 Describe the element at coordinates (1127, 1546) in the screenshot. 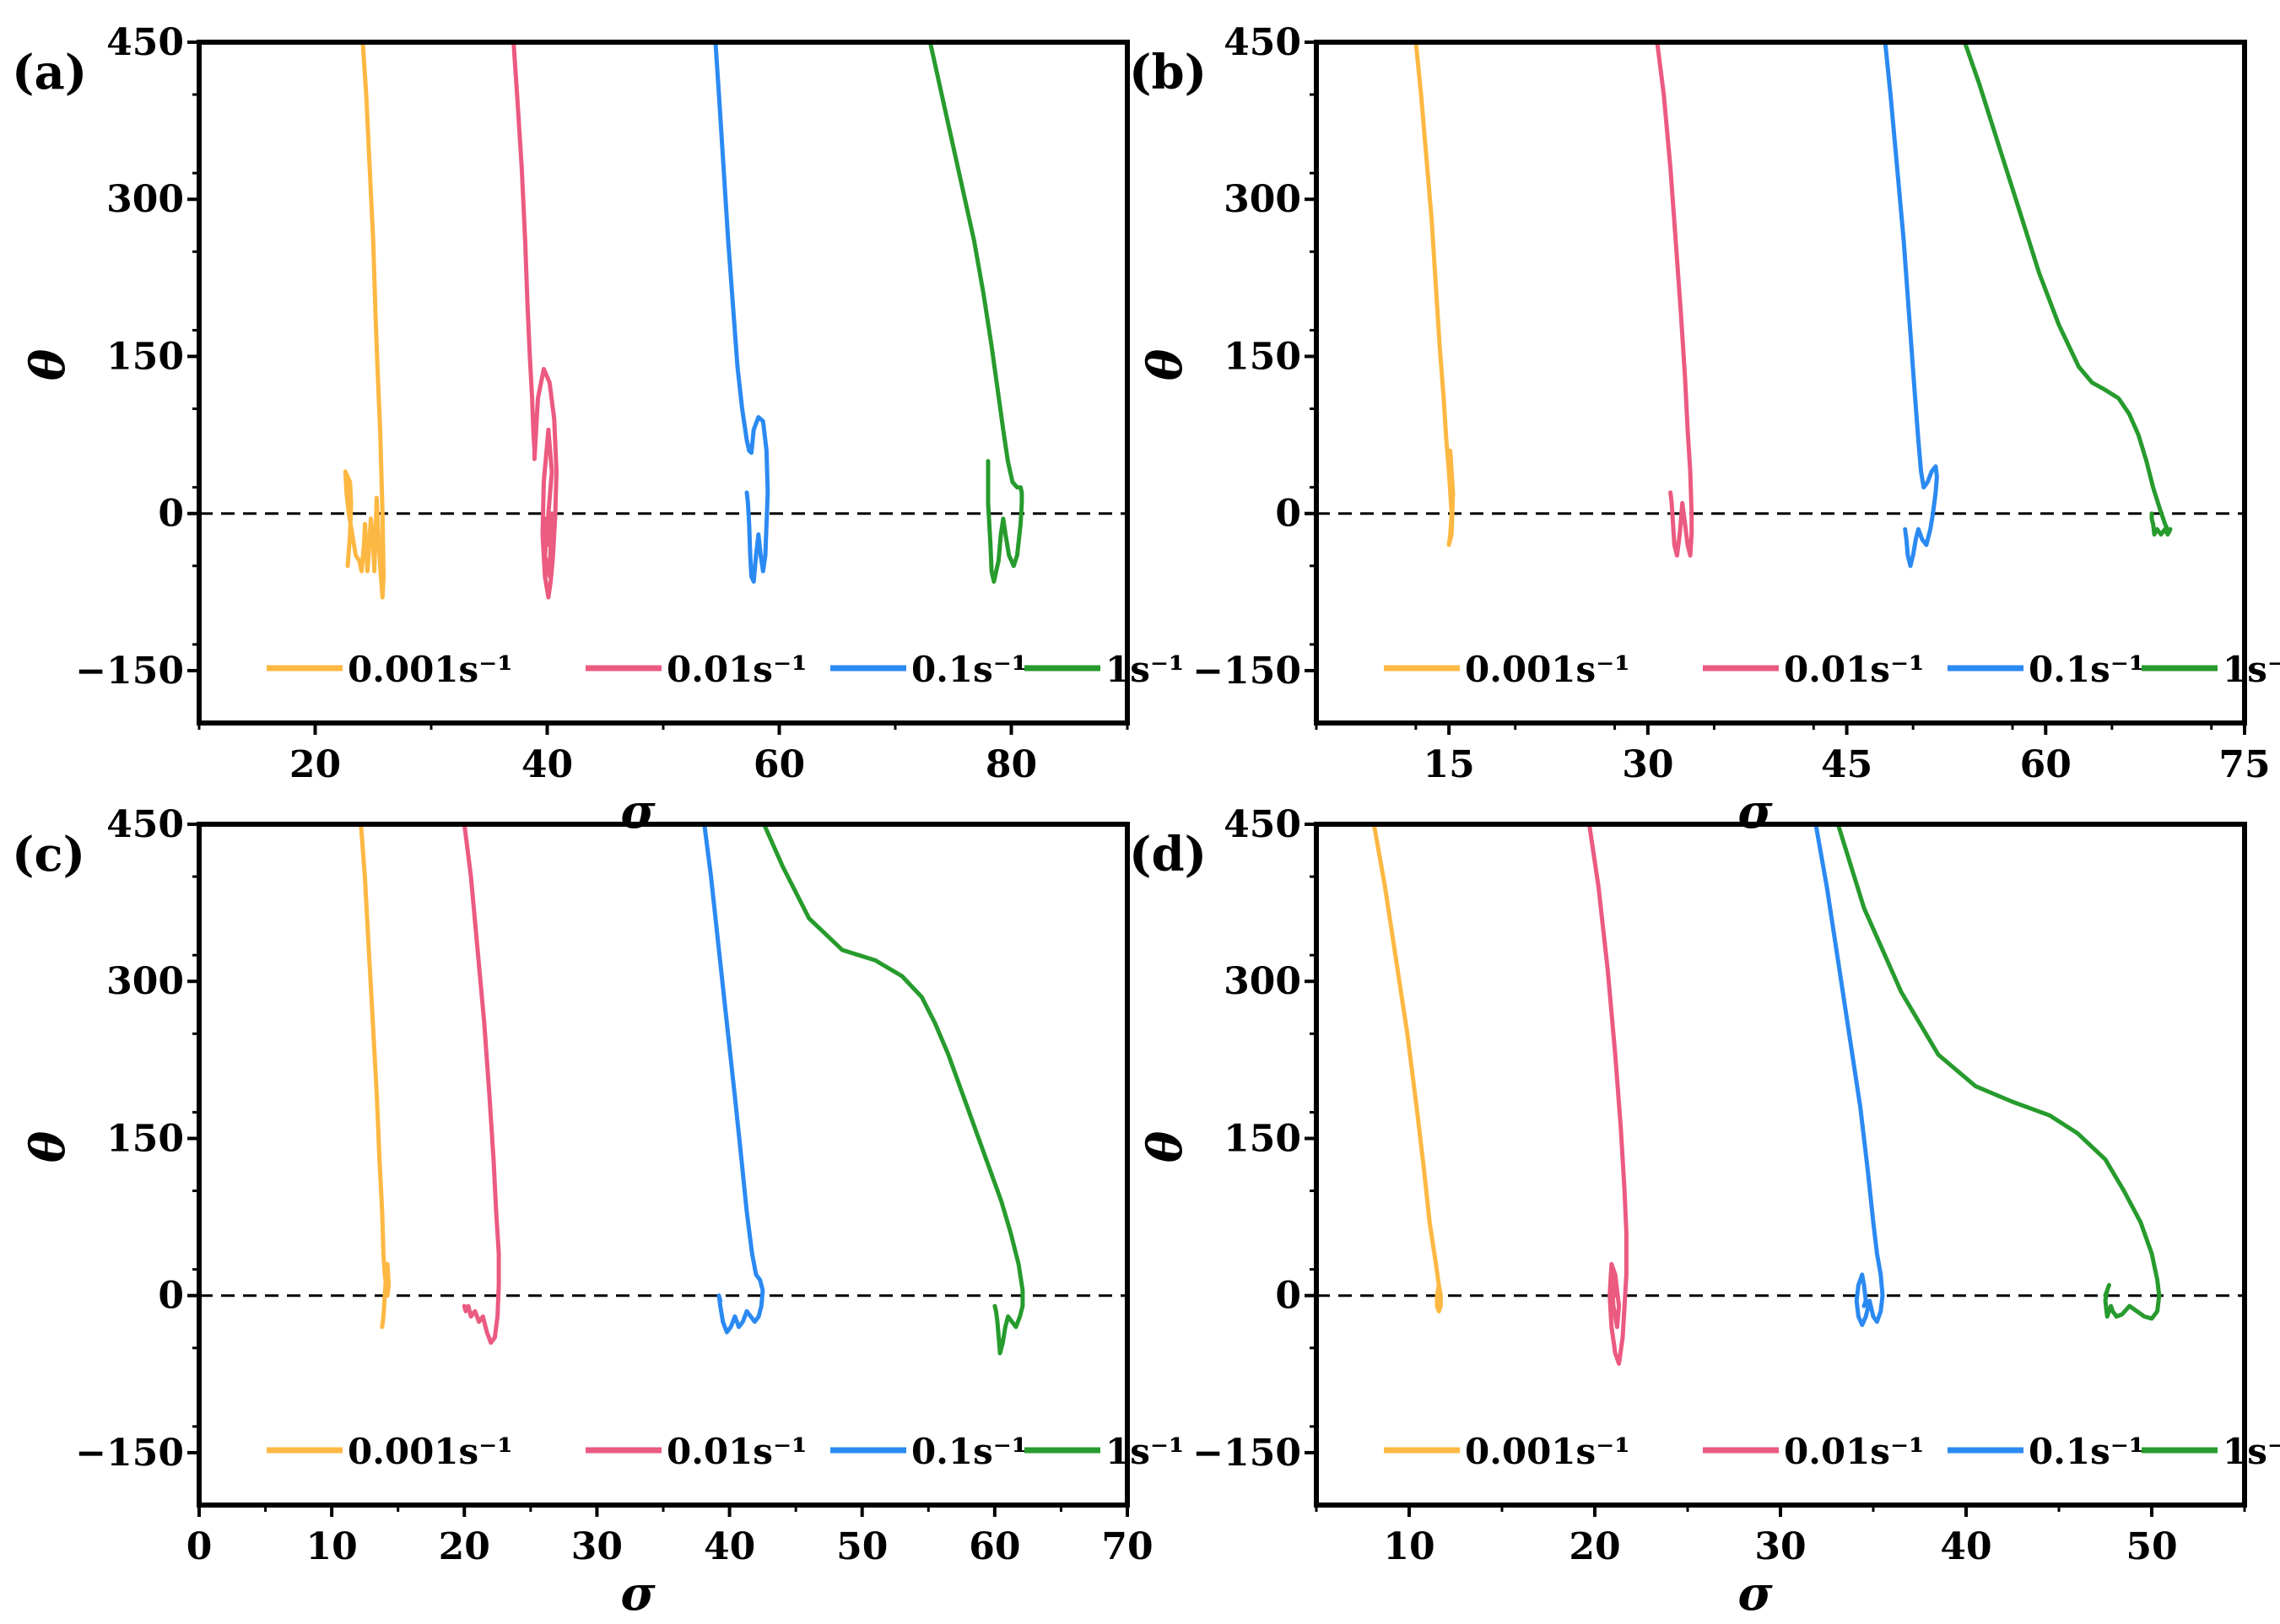

I see `x-tick-label: 70` at that location.